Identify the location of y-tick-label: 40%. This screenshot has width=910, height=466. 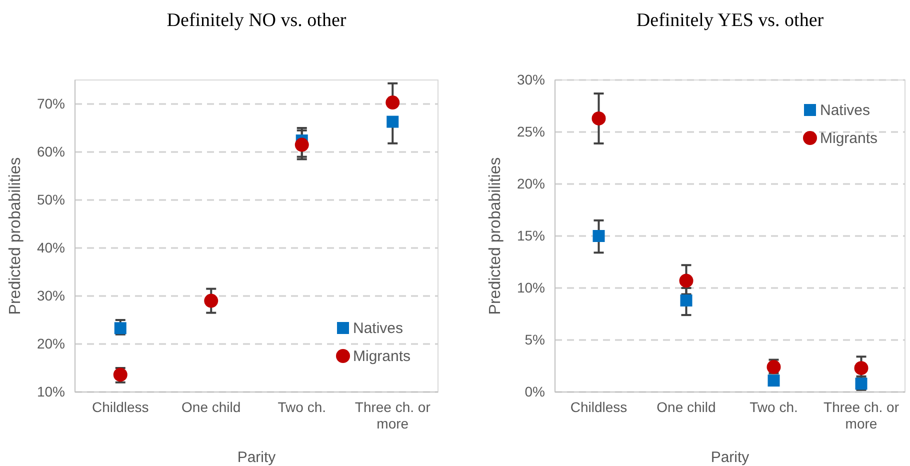
(50, 247).